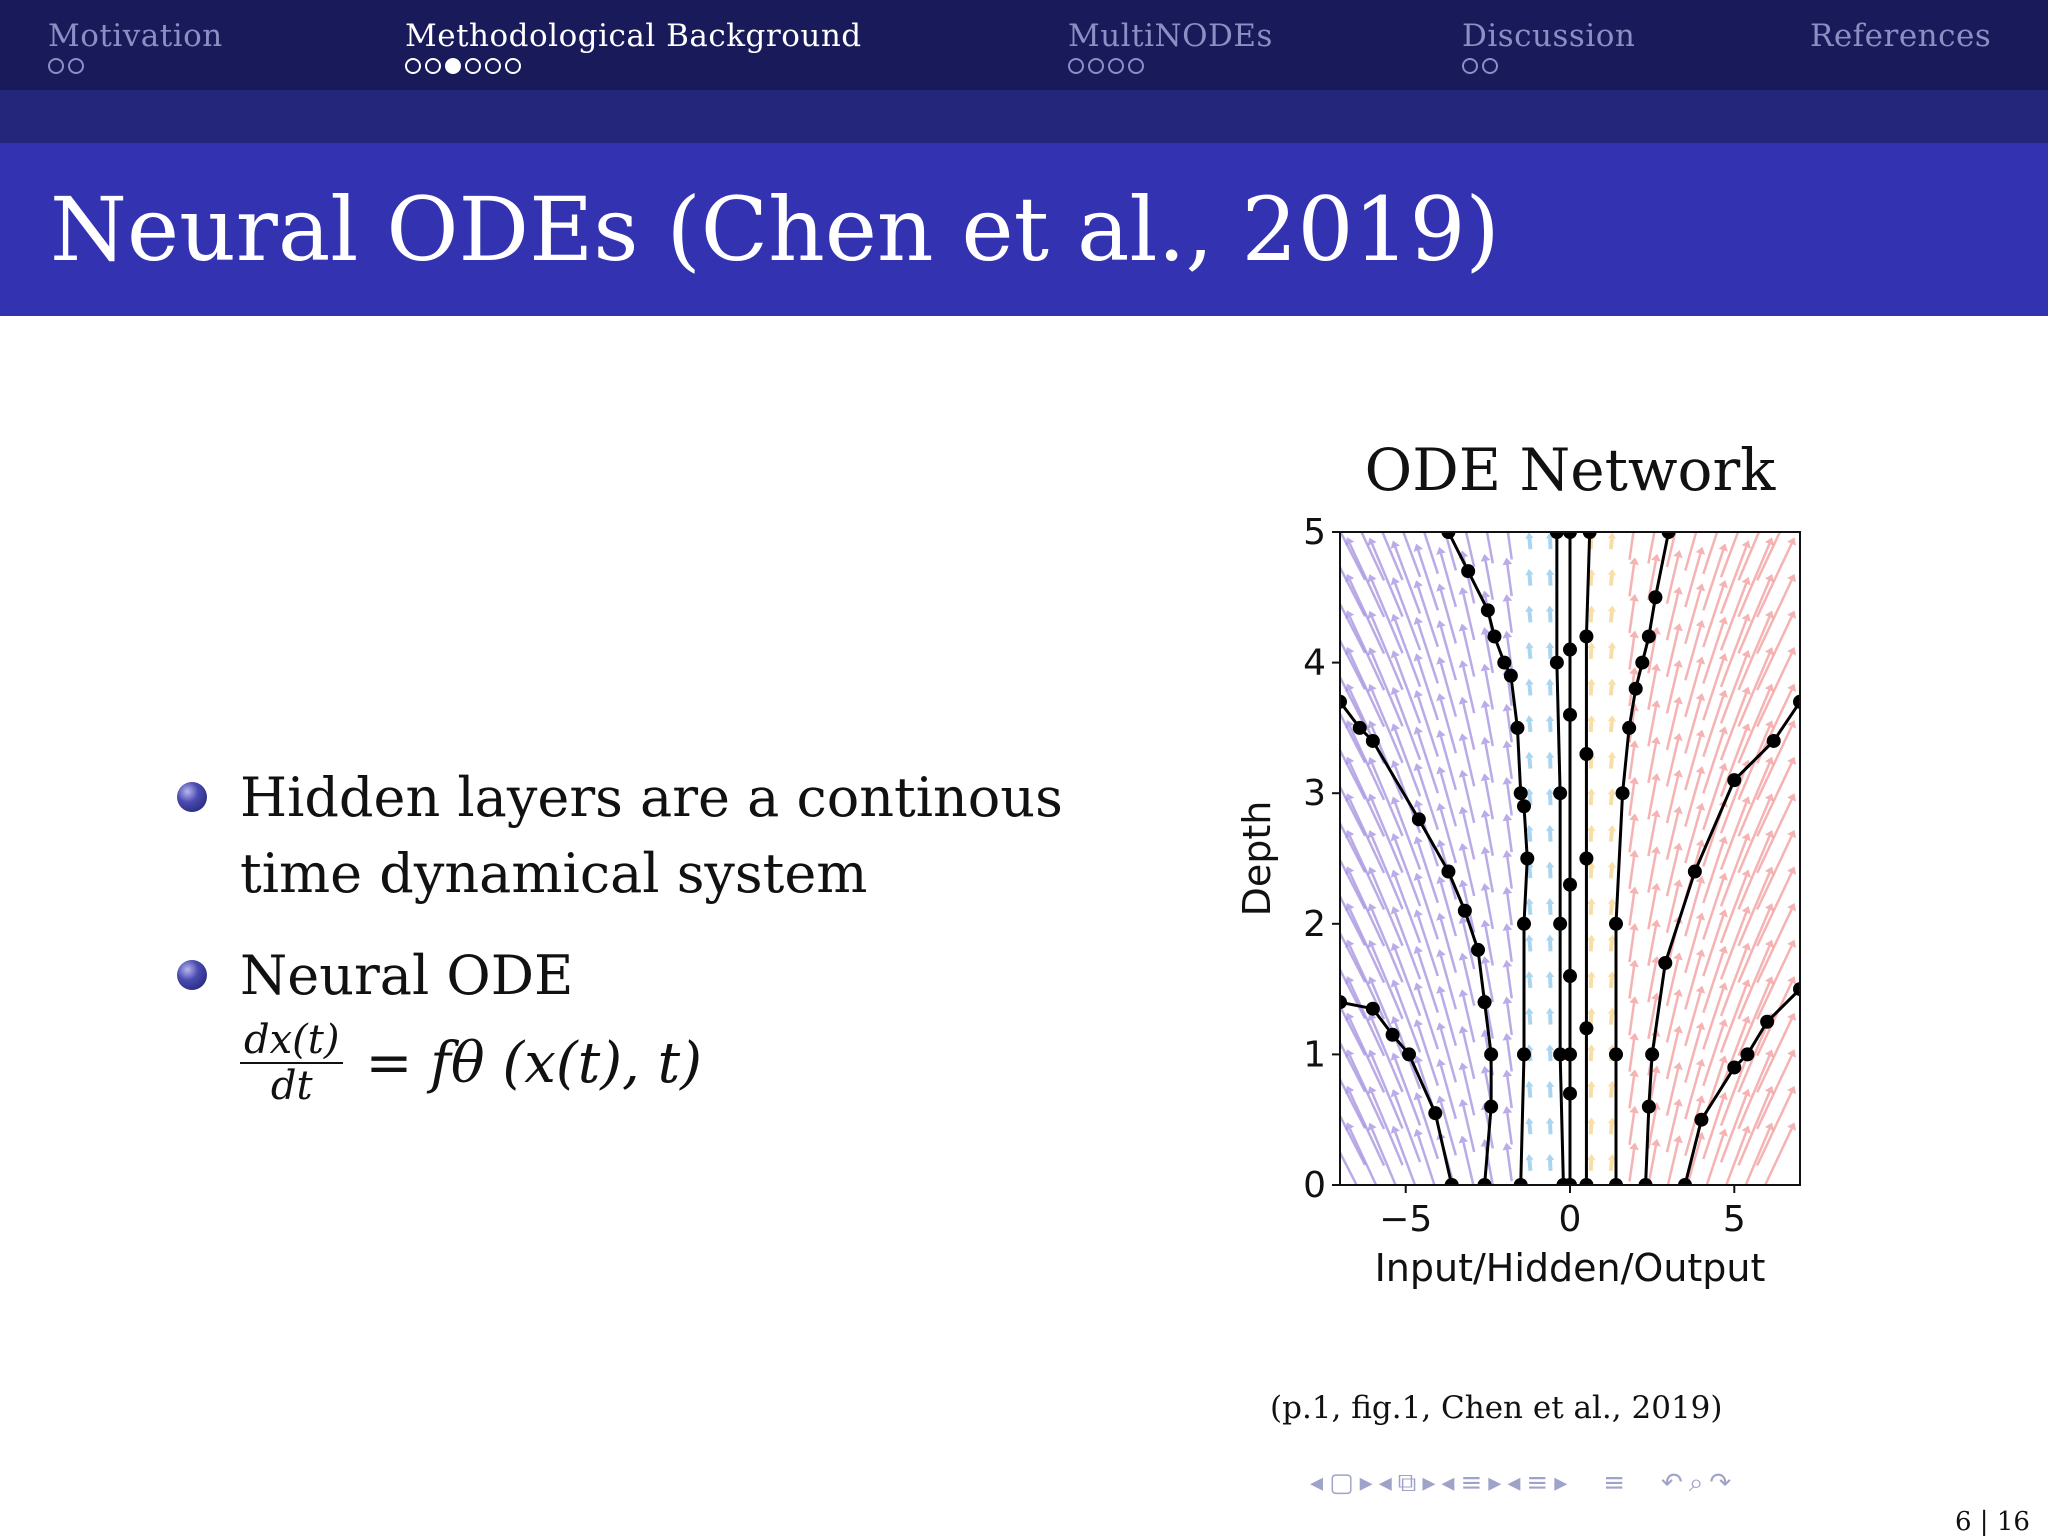  What do you see at coordinates (1720, 1483) in the screenshot?
I see `forward-icon: ↷` at bounding box center [1720, 1483].